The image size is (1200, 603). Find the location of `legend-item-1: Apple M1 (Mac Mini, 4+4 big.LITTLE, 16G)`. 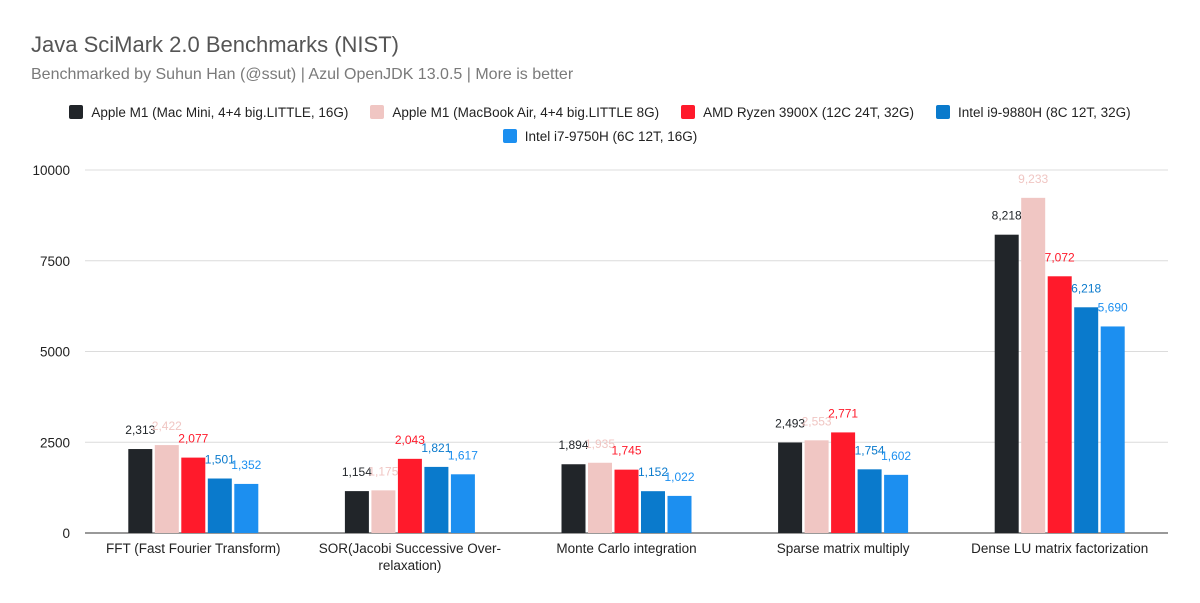

legend-item-1: Apple M1 (Mac Mini, 4+4 big.LITTLE, 16G) is located at coordinates (208, 112).